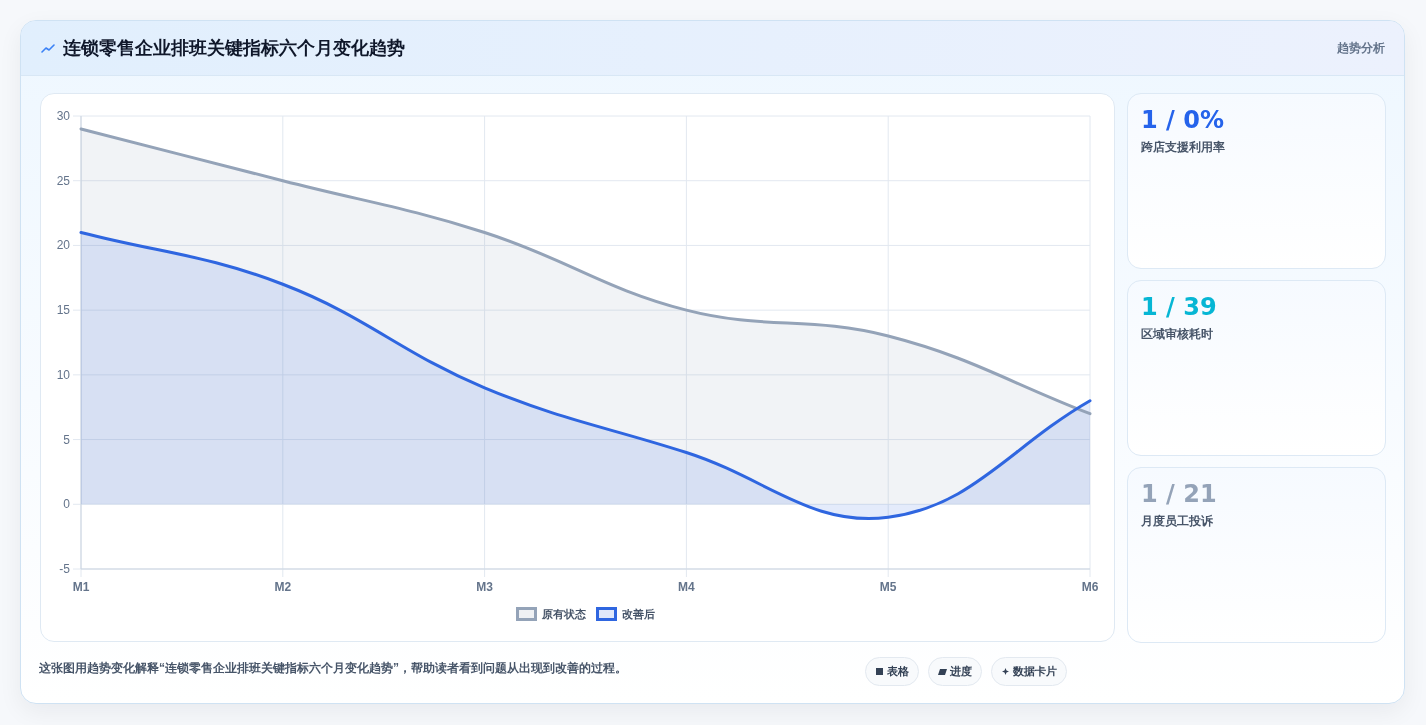  What do you see at coordinates (898, 671) in the screenshot?
I see `text: 表格` at bounding box center [898, 671].